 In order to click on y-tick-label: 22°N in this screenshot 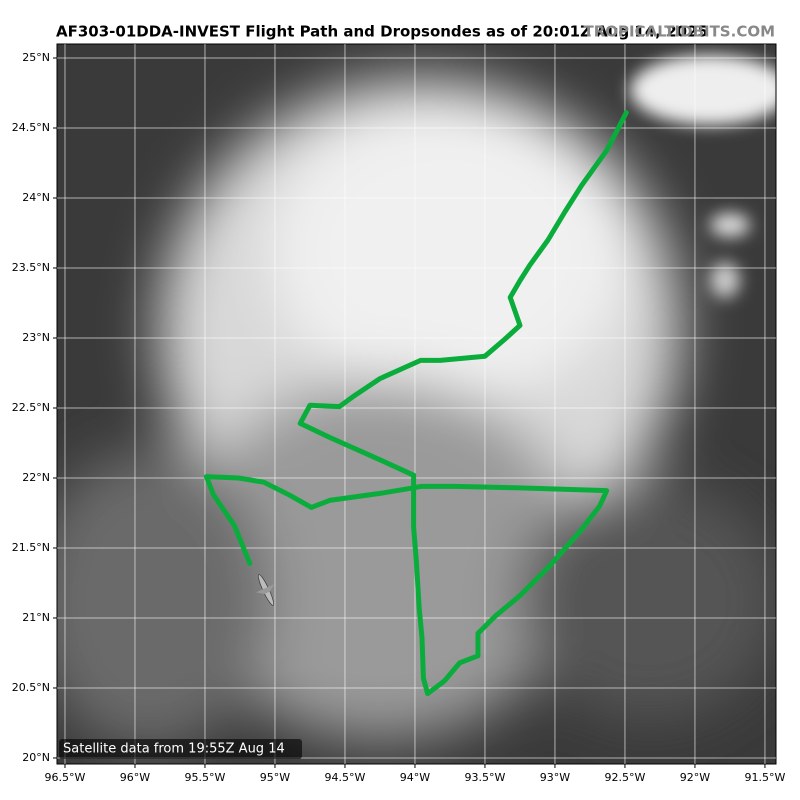, I will do `click(36, 477)`.